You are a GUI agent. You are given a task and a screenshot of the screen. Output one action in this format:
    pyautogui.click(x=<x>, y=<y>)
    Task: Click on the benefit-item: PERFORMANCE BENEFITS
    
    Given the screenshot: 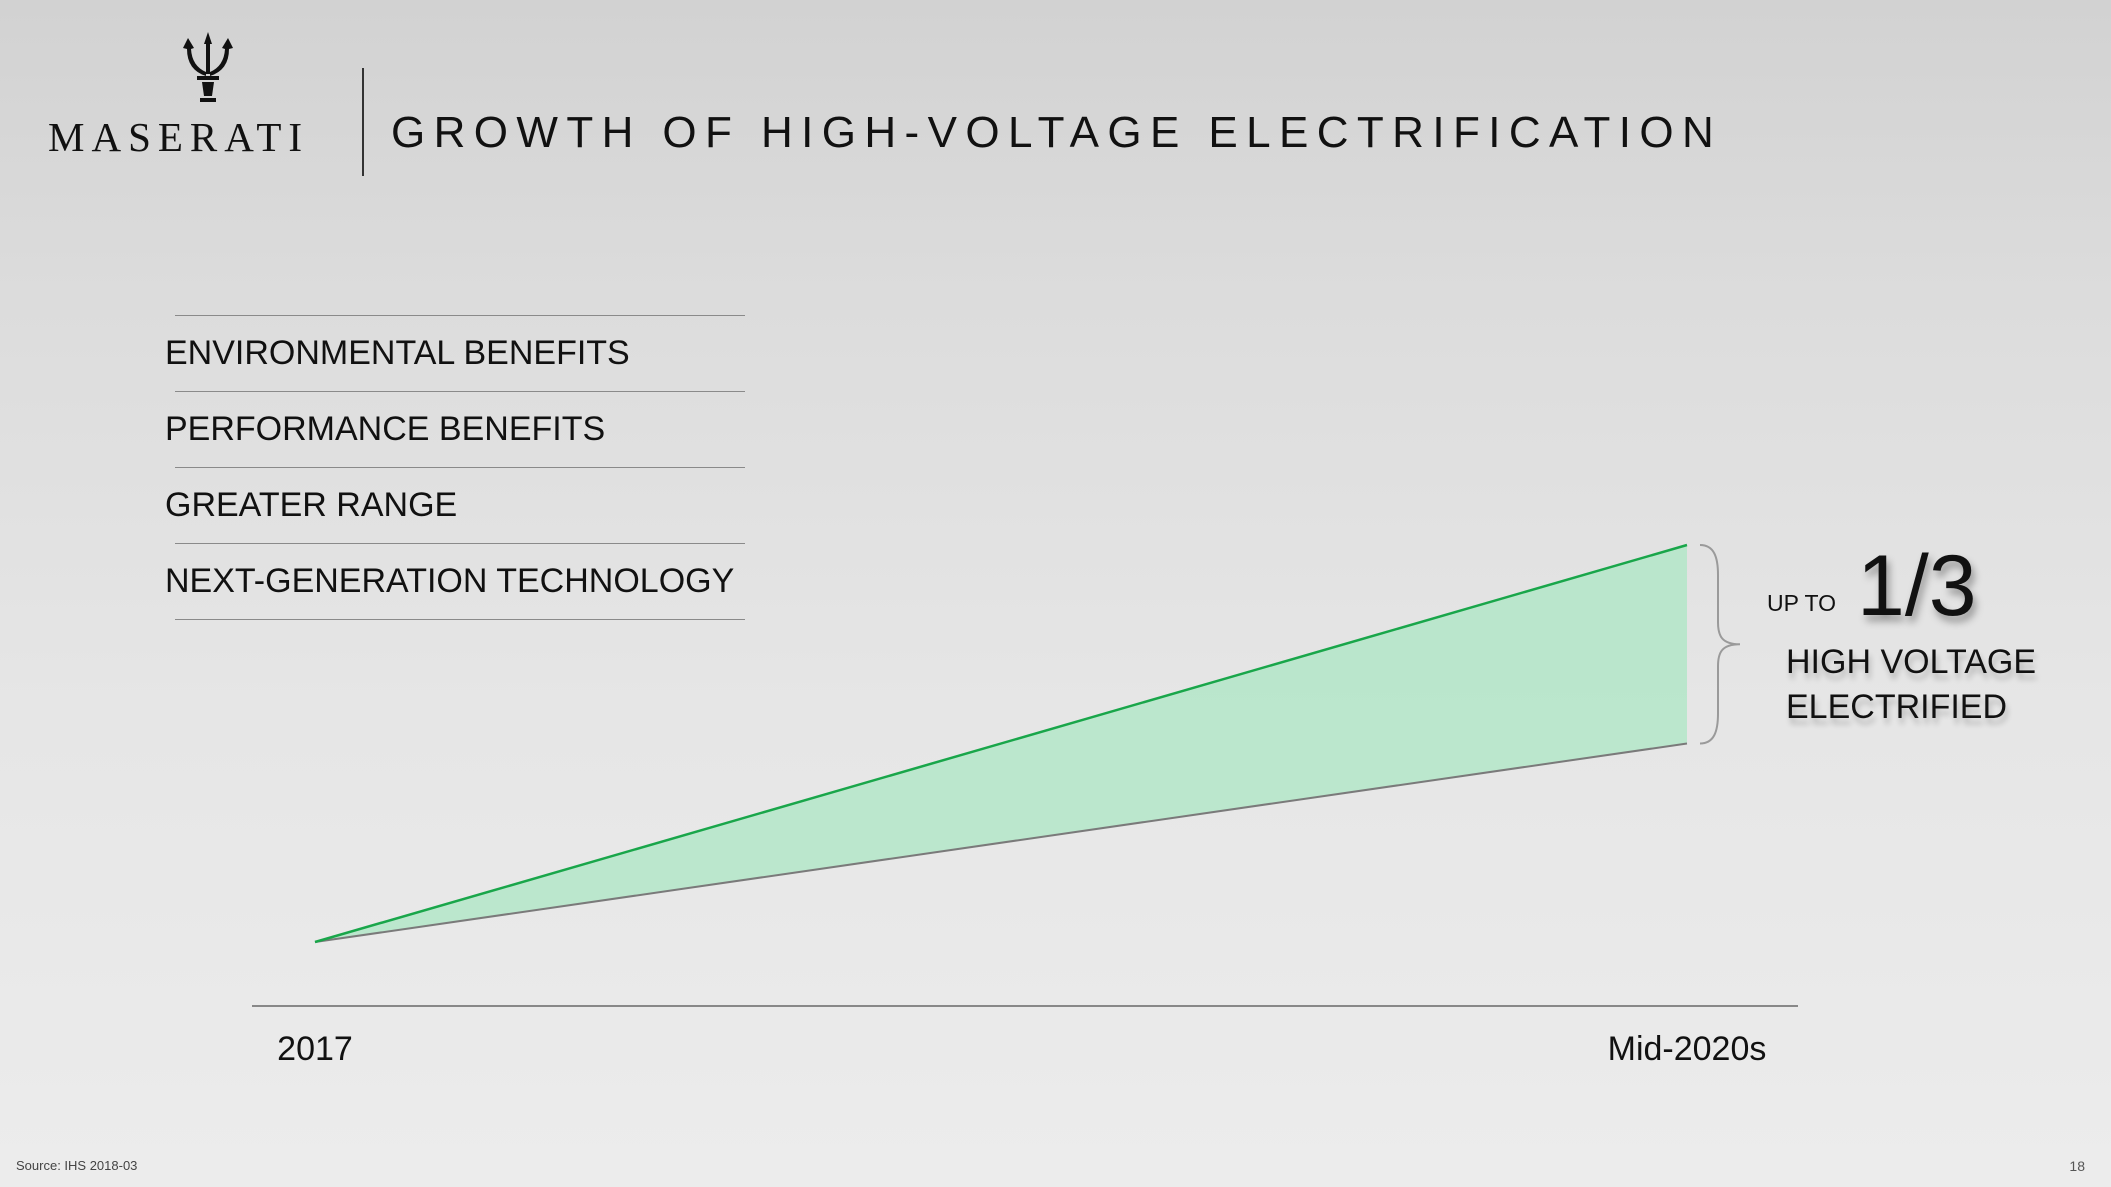 What is the action you would take?
    pyautogui.click(x=385, y=429)
    